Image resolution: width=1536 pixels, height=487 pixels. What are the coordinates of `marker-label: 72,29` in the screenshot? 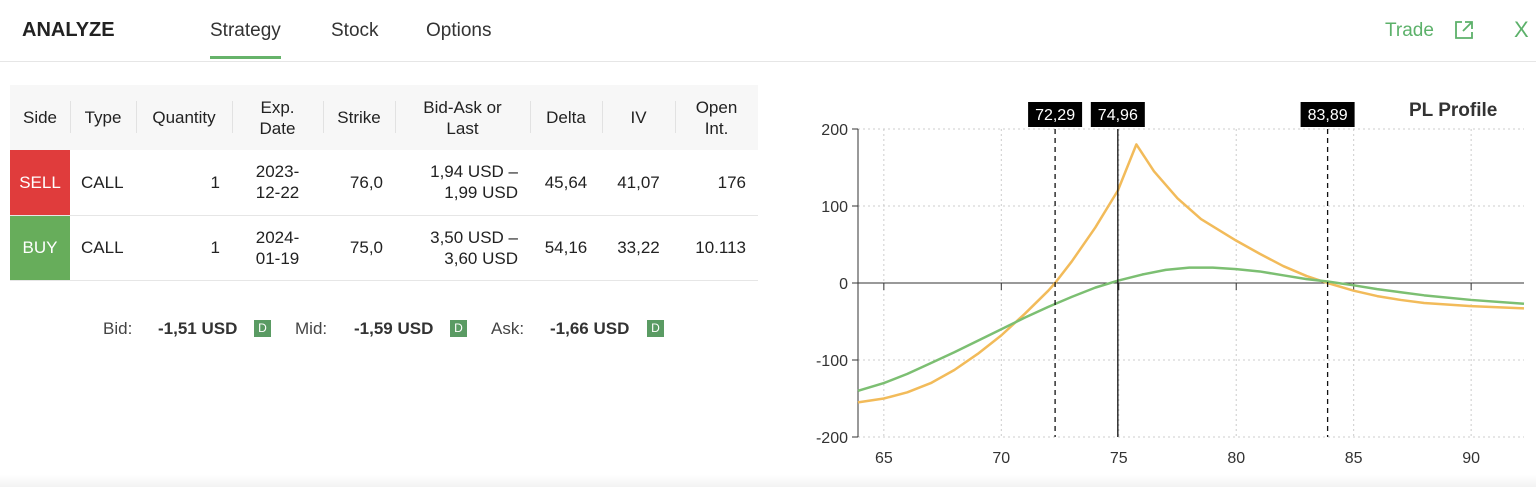 It's located at (1055, 115).